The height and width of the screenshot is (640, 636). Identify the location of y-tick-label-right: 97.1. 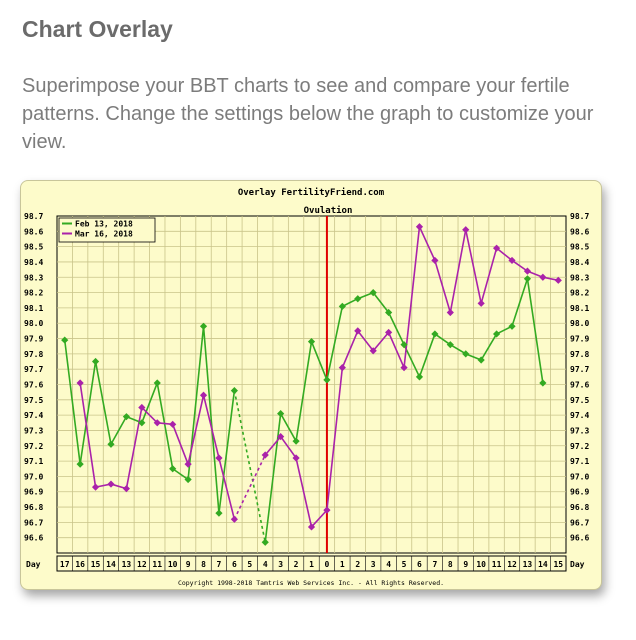
(579, 461).